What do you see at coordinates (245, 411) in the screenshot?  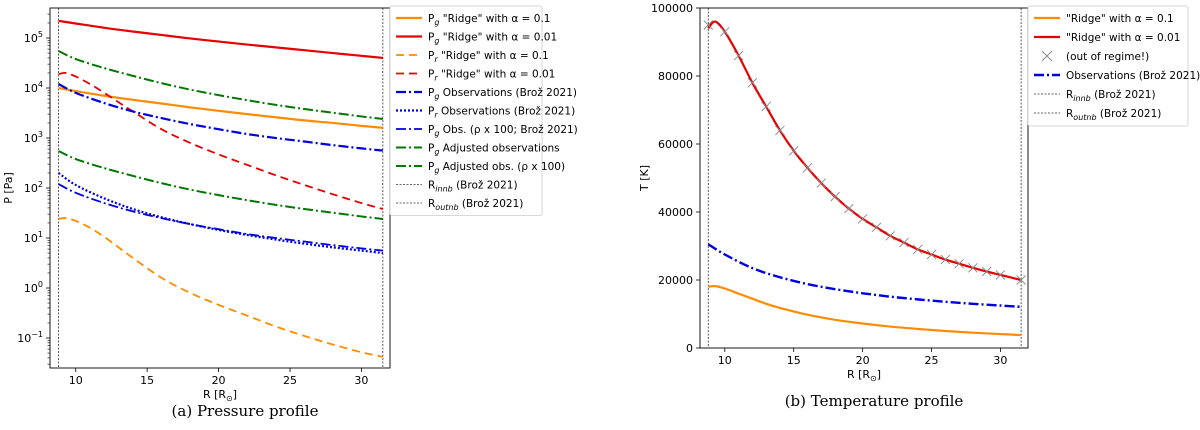 I see `caption: (a) Pressure profile` at bounding box center [245, 411].